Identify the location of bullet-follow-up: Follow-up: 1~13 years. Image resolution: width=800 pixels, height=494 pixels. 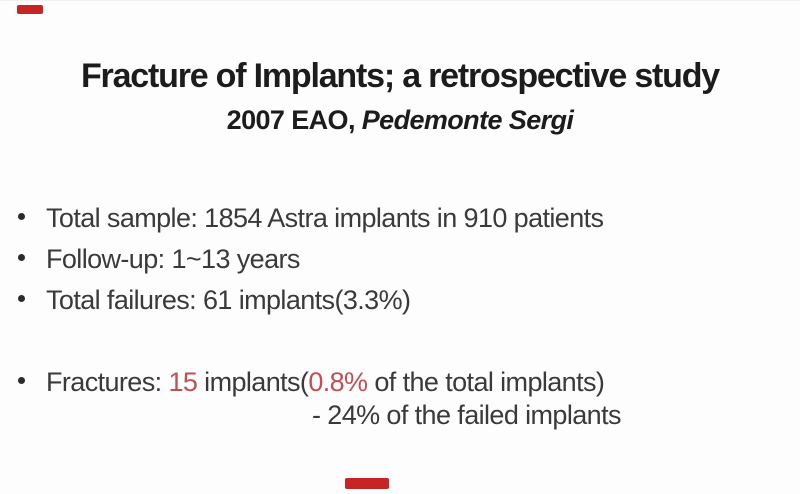
(310, 259).